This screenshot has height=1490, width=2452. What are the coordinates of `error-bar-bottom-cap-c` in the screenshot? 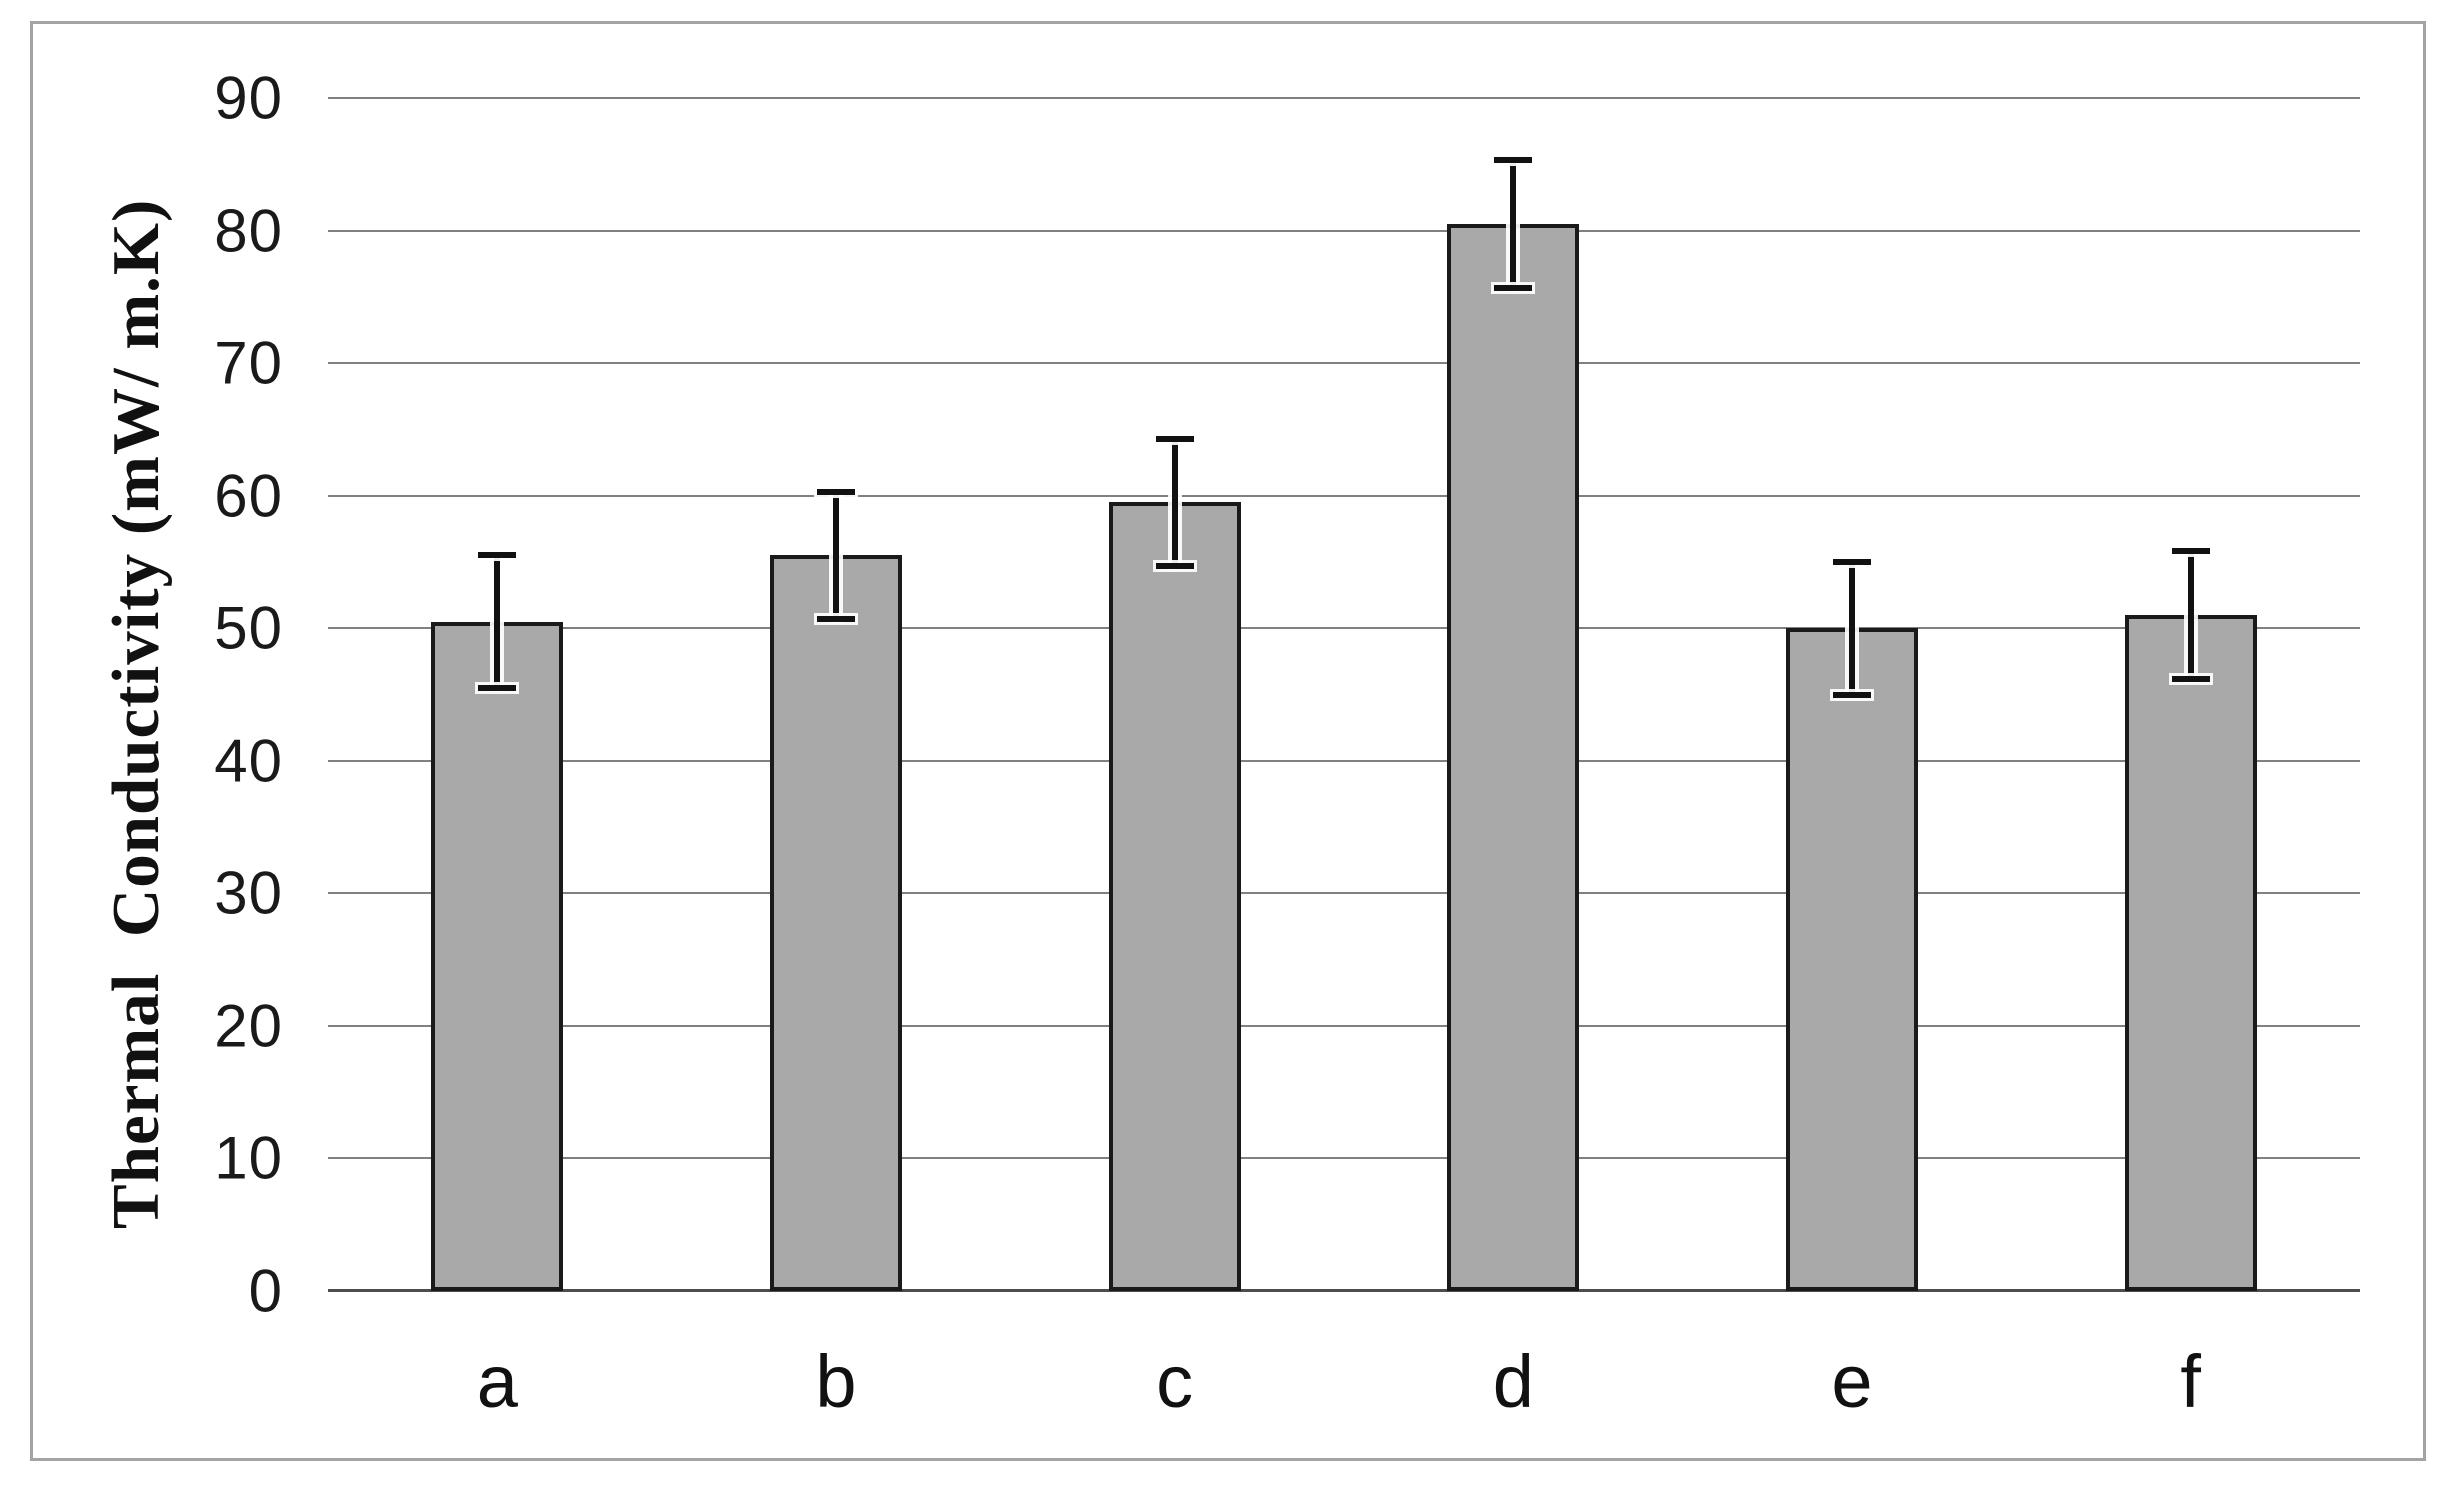 It's located at (1174, 565).